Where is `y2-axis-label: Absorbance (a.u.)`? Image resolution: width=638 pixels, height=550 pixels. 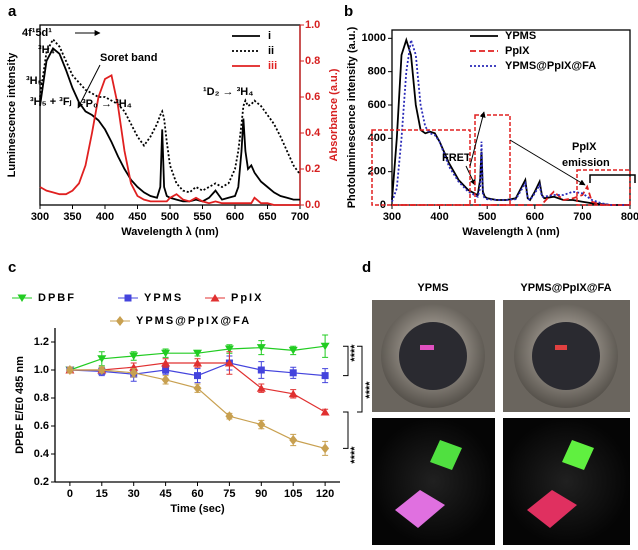 y2-axis-label: Absorbance (a.u.) is located at coordinates (334, 114).